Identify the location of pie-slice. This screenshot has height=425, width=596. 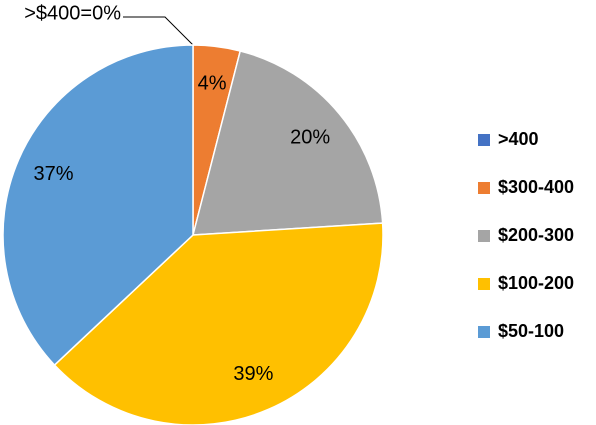
(288, 143).